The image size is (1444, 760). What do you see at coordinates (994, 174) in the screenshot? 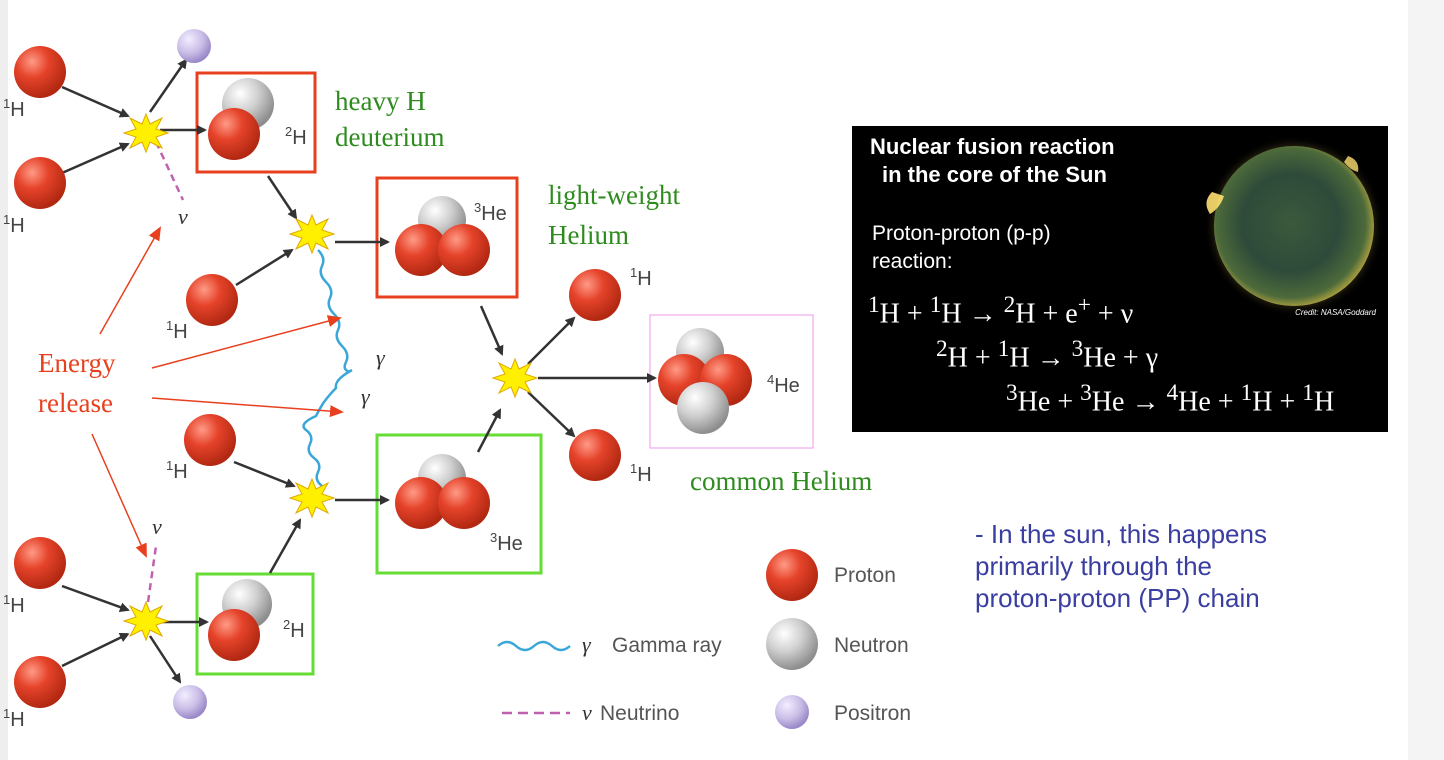
I see `panel-title-line2: in the core of the Sun` at bounding box center [994, 174].